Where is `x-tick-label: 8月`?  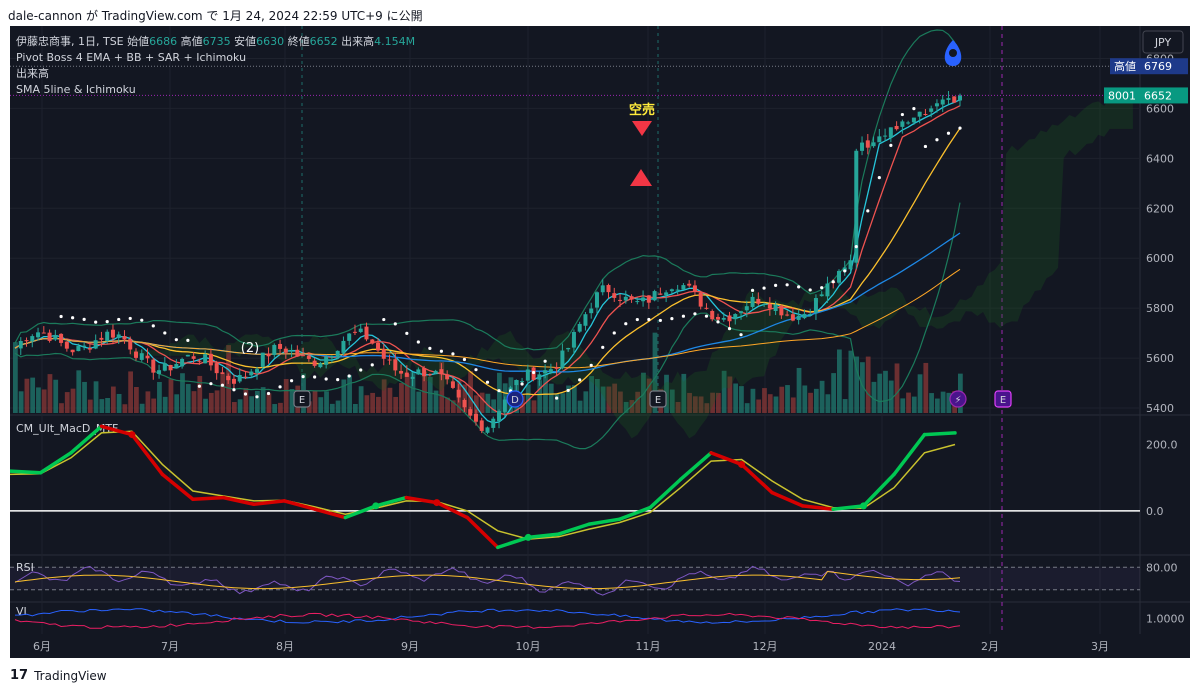 x-tick-label: 8月 is located at coordinates (285, 646).